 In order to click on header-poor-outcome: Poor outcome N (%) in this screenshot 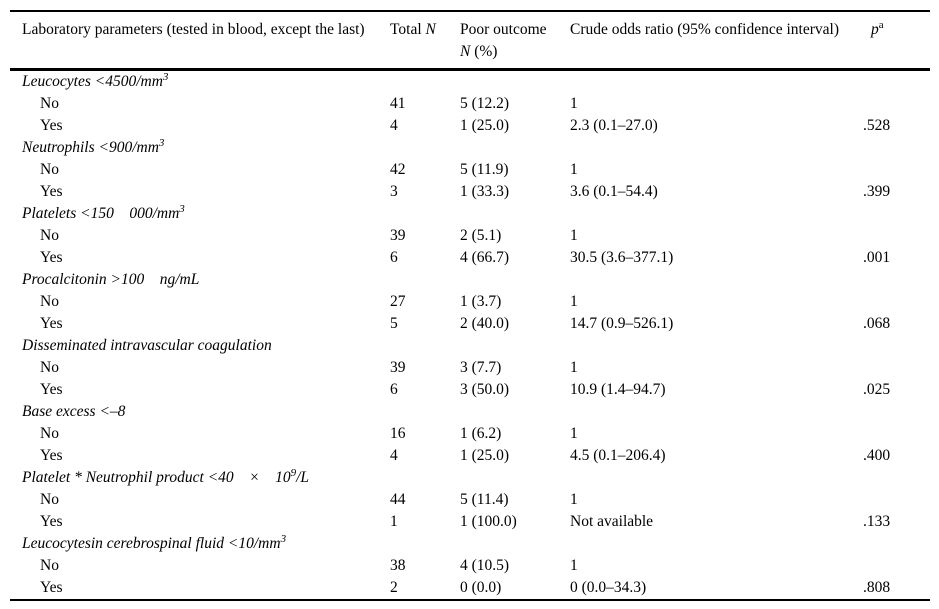, I will do `click(515, 41)`.